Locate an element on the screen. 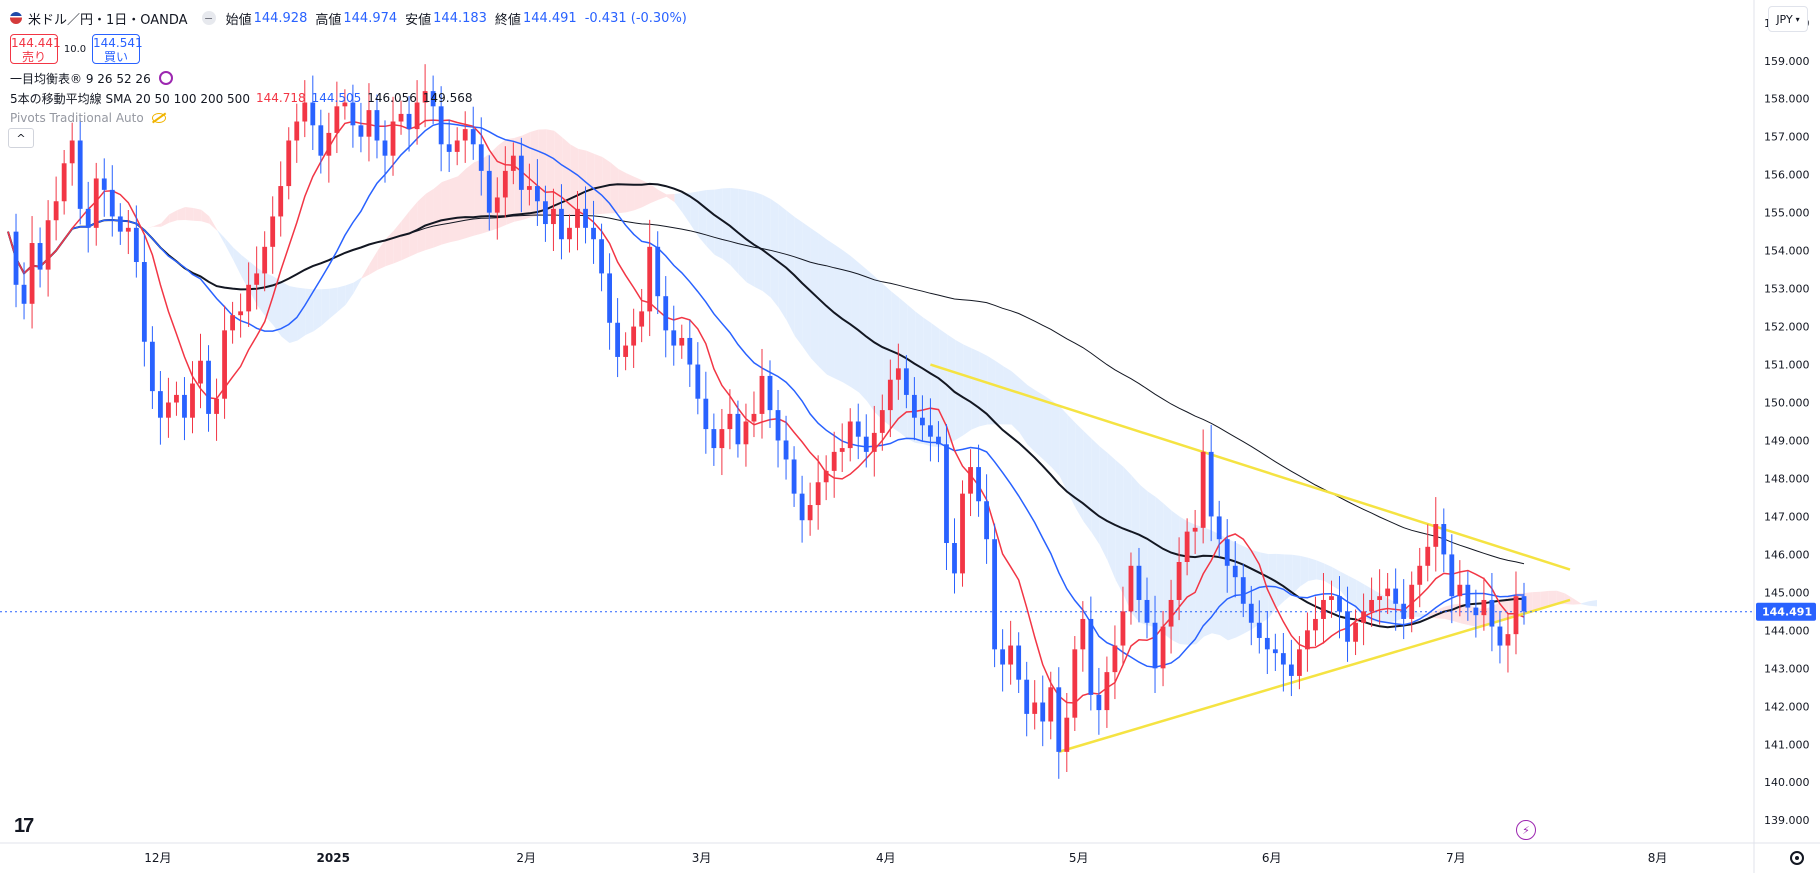  currency-selector: JPY ▾ is located at coordinates (1788, 19).